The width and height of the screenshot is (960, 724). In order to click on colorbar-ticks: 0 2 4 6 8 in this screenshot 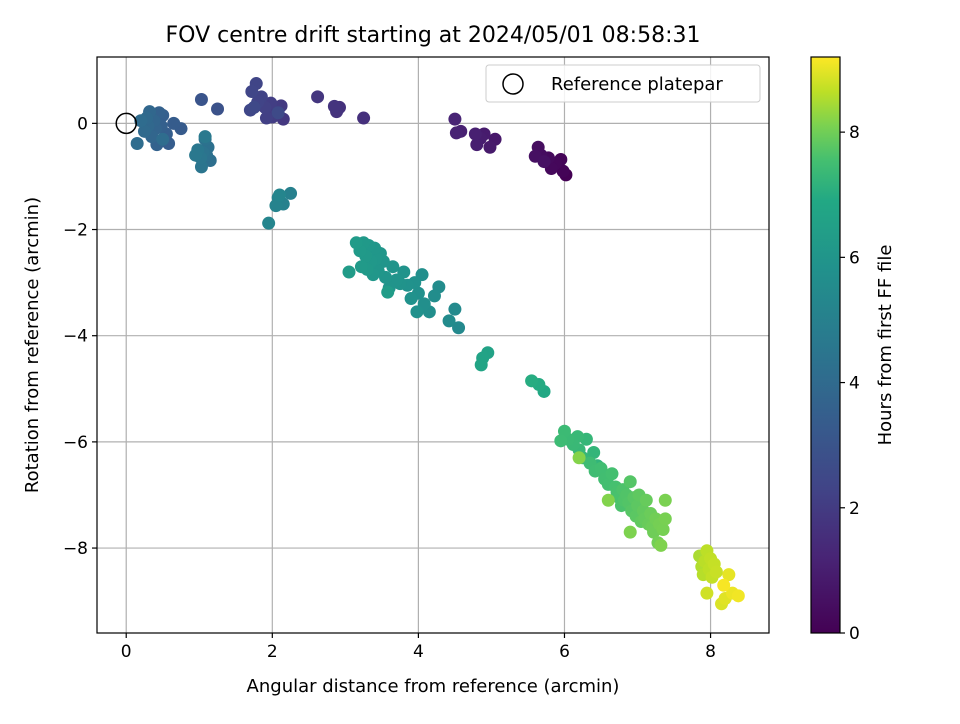, I will do `click(850, 383)`.